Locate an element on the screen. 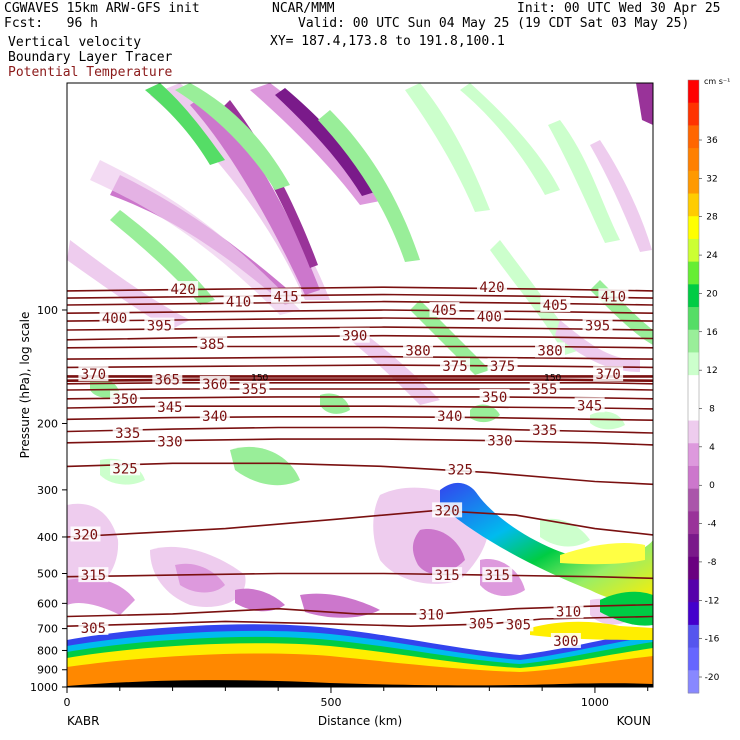 This screenshot has width=740, height=740. colorbar-label: 12 is located at coordinates (711, 371).